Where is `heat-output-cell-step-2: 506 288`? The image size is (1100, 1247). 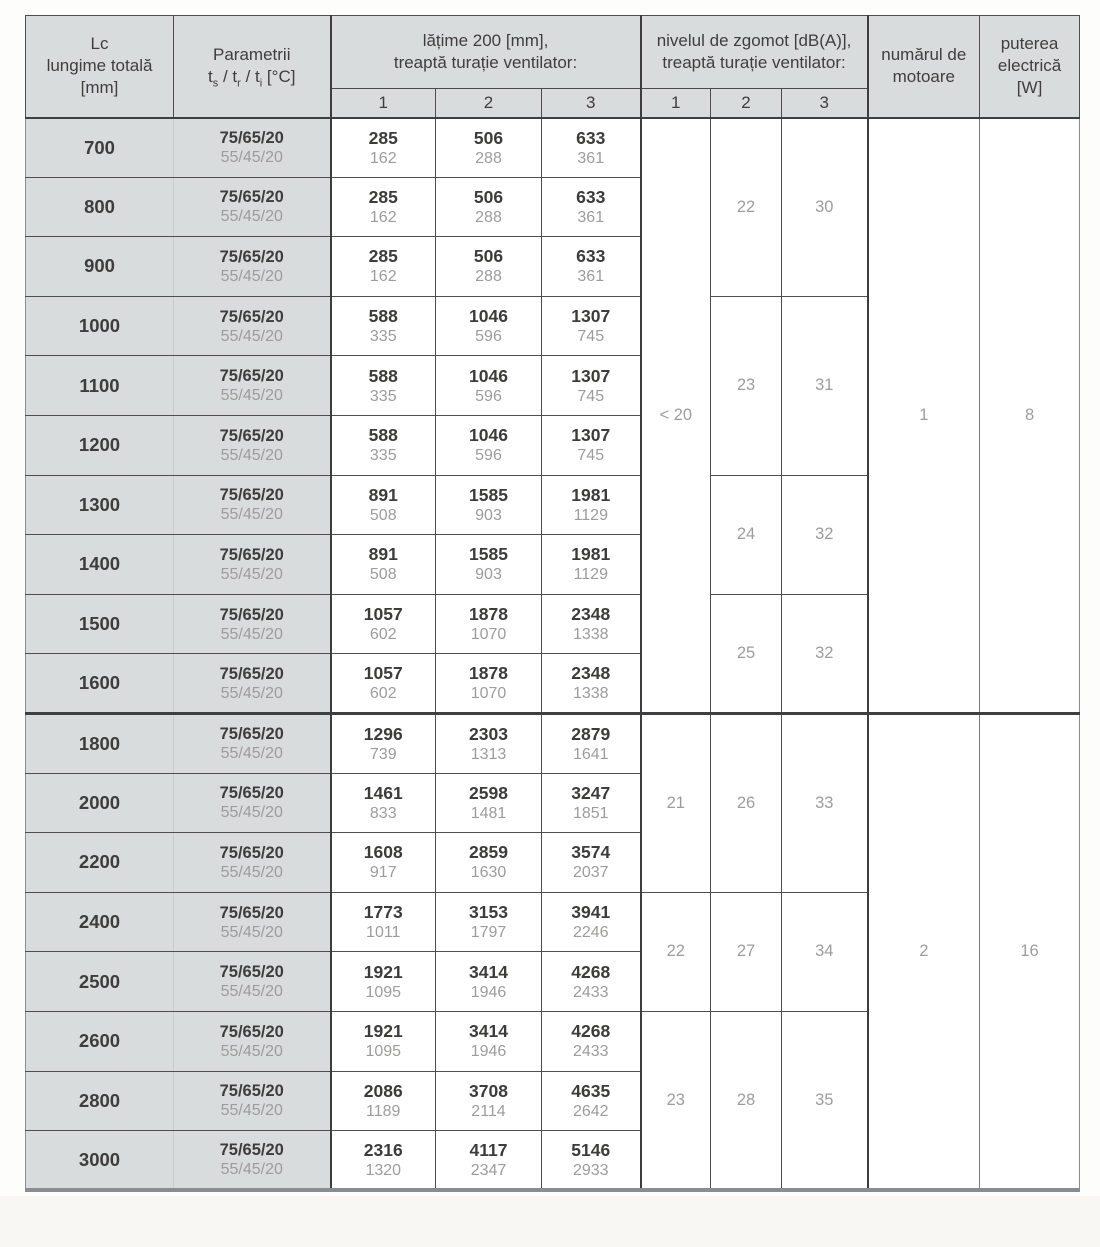
heat-output-cell-step-2: 506 288 is located at coordinates (488, 147).